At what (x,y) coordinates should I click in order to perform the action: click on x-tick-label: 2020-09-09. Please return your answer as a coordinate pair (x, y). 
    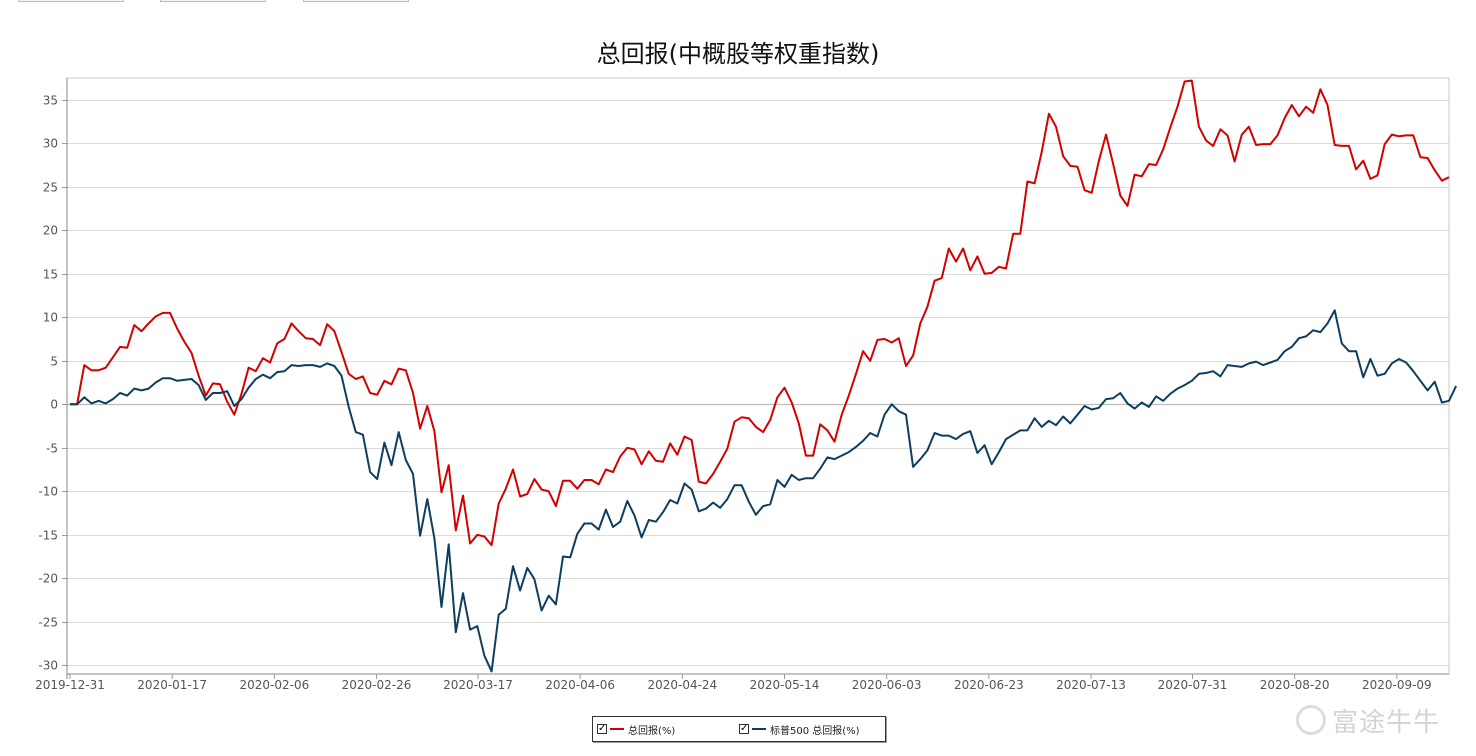
    Looking at the image, I should click on (1397, 685).